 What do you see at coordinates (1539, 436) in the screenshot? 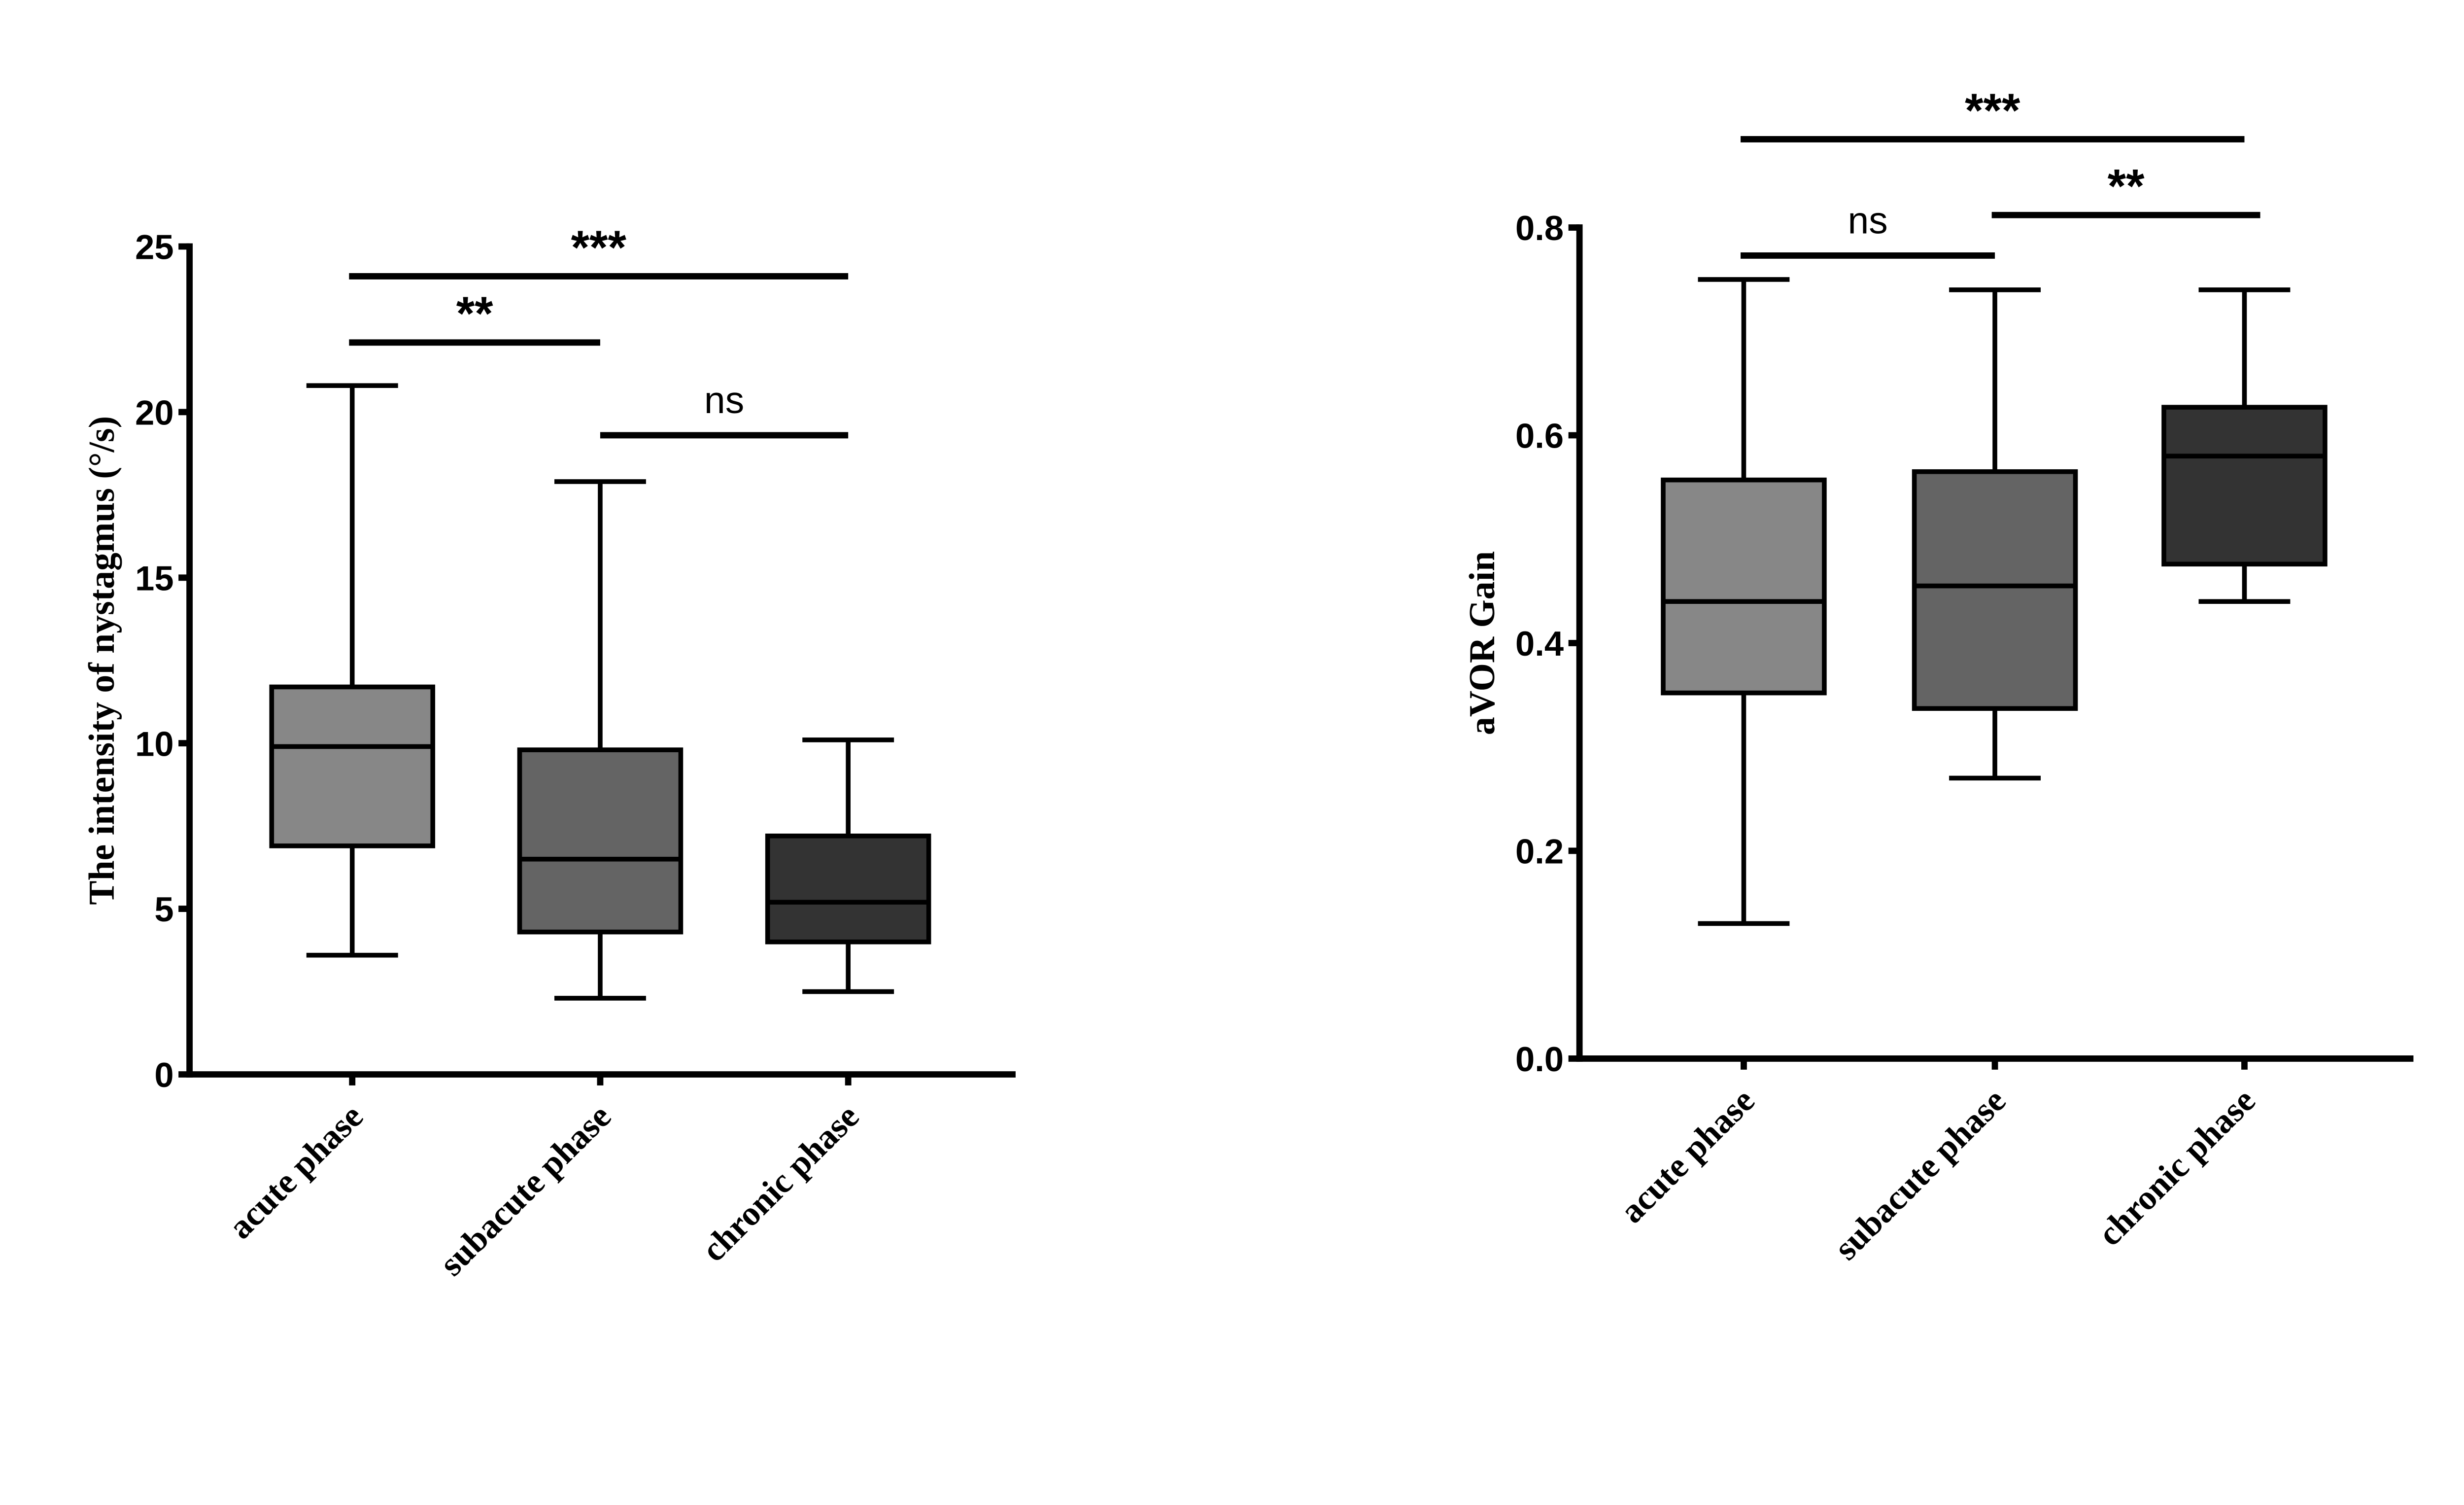
I see `y-tick-label: 0.6` at bounding box center [1539, 436].